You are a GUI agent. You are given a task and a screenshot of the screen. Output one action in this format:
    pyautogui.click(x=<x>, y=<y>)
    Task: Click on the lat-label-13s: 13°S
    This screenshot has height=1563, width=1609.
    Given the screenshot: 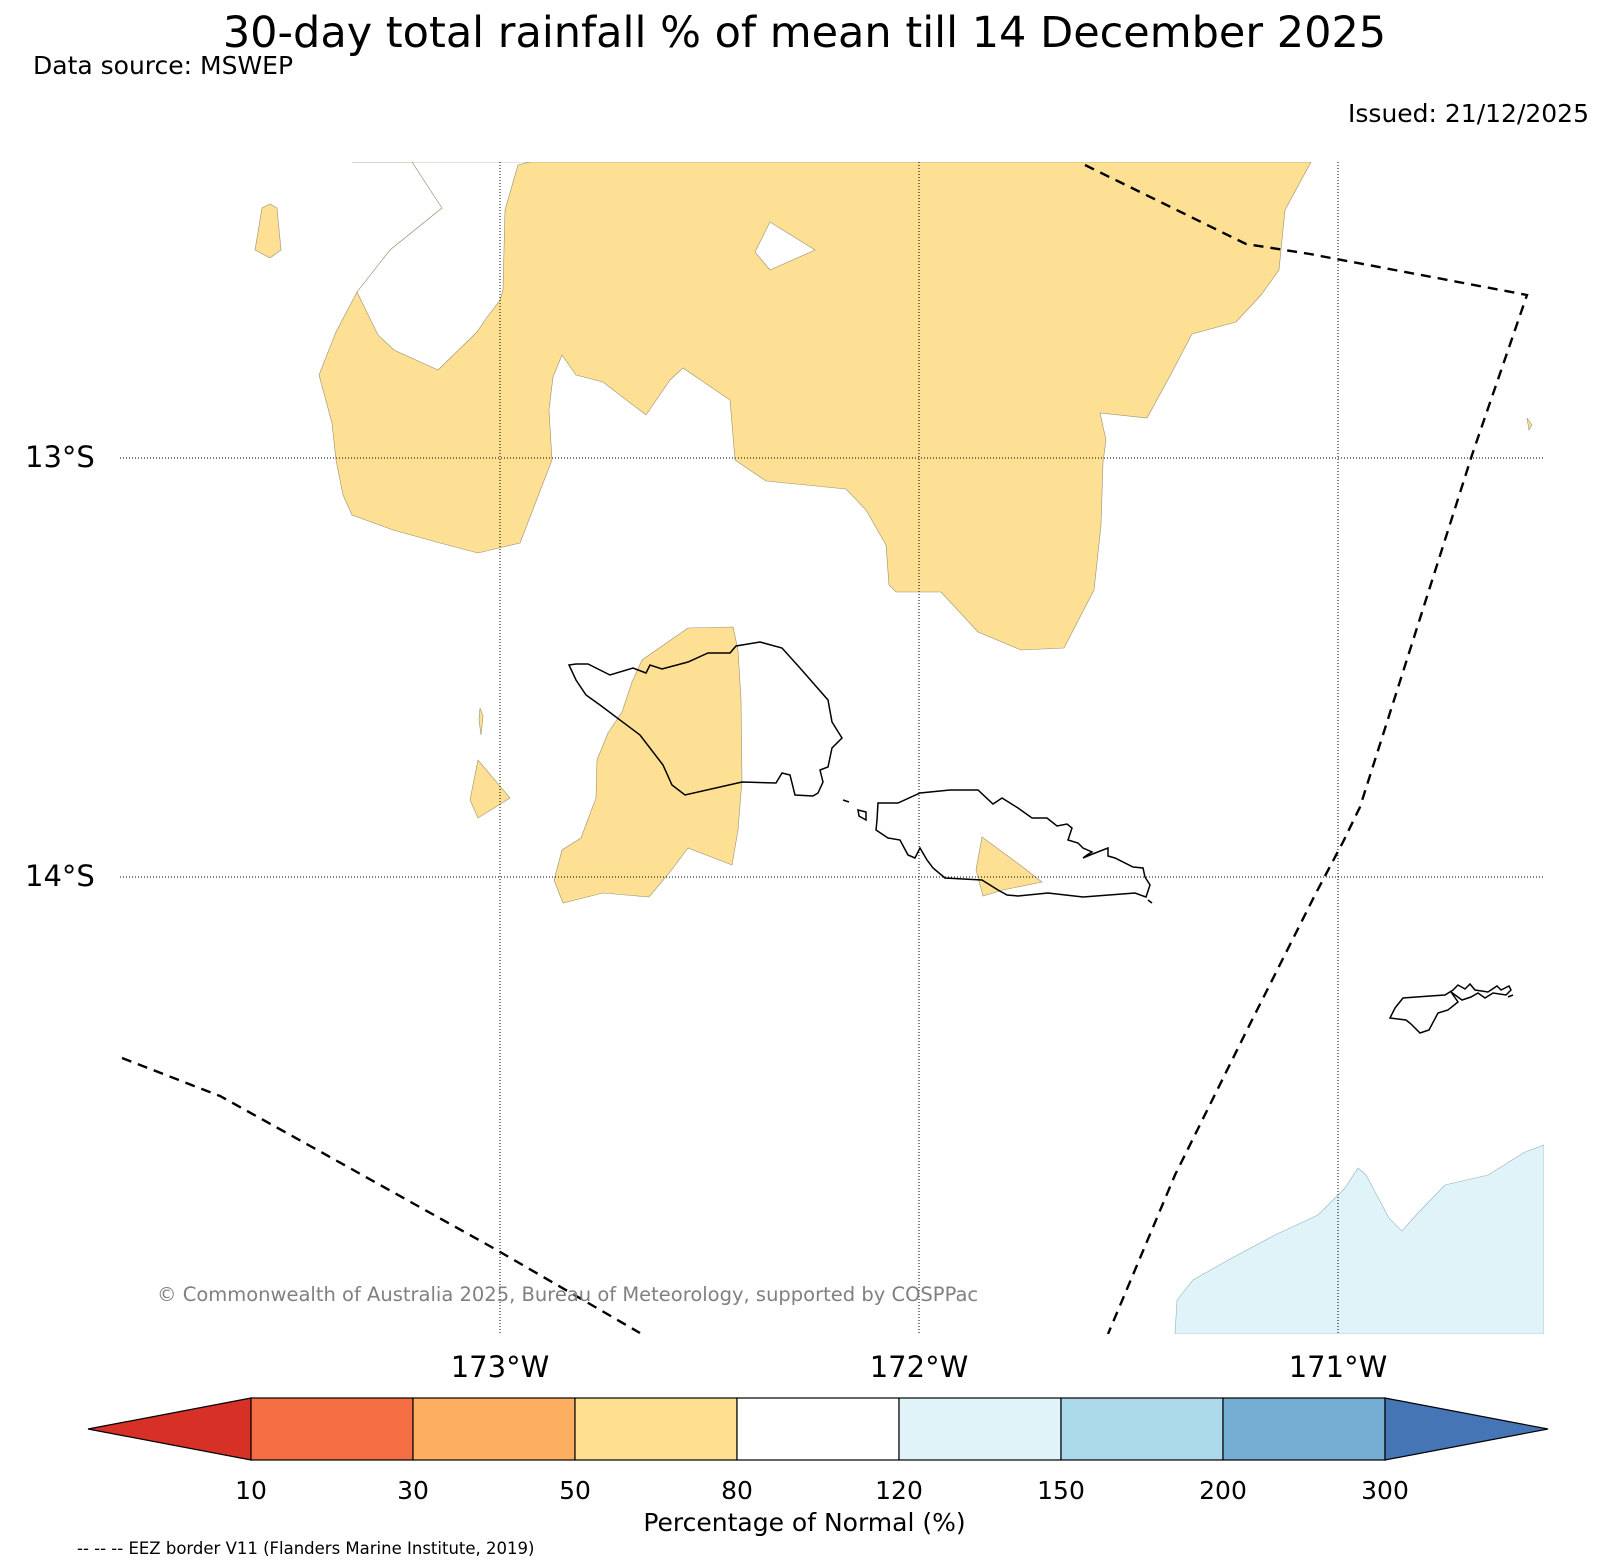 What is the action you would take?
    pyautogui.click(x=60, y=457)
    